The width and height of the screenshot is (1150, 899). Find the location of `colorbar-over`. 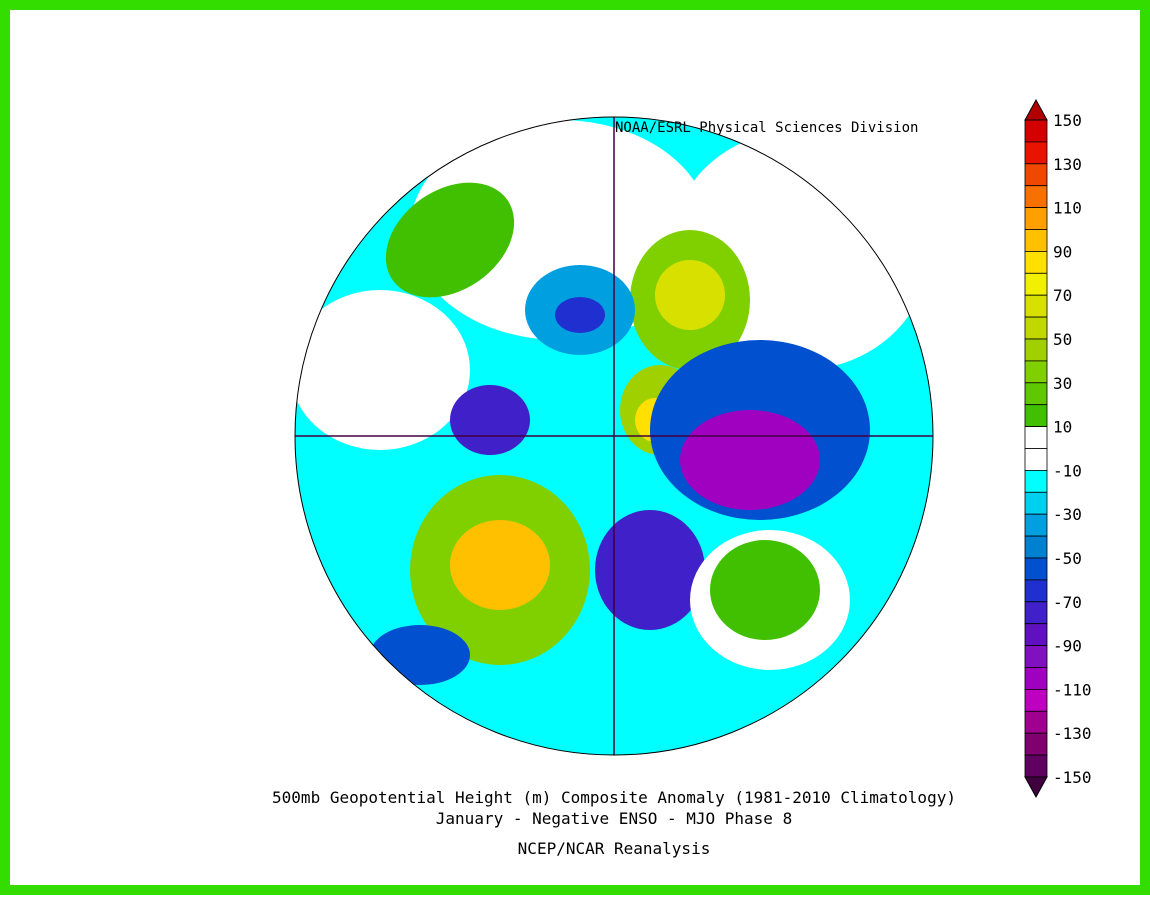

colorbar-over is located at coordinates (1036, 109).